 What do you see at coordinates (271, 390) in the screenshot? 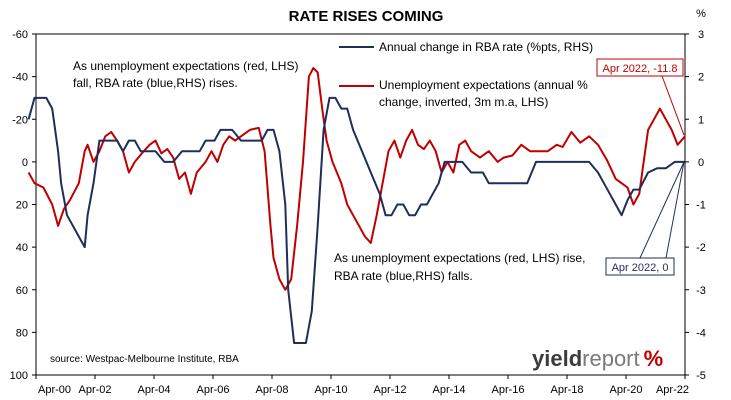
I see `x-tick-label: Apr-08` at bounding box center [271, 390].